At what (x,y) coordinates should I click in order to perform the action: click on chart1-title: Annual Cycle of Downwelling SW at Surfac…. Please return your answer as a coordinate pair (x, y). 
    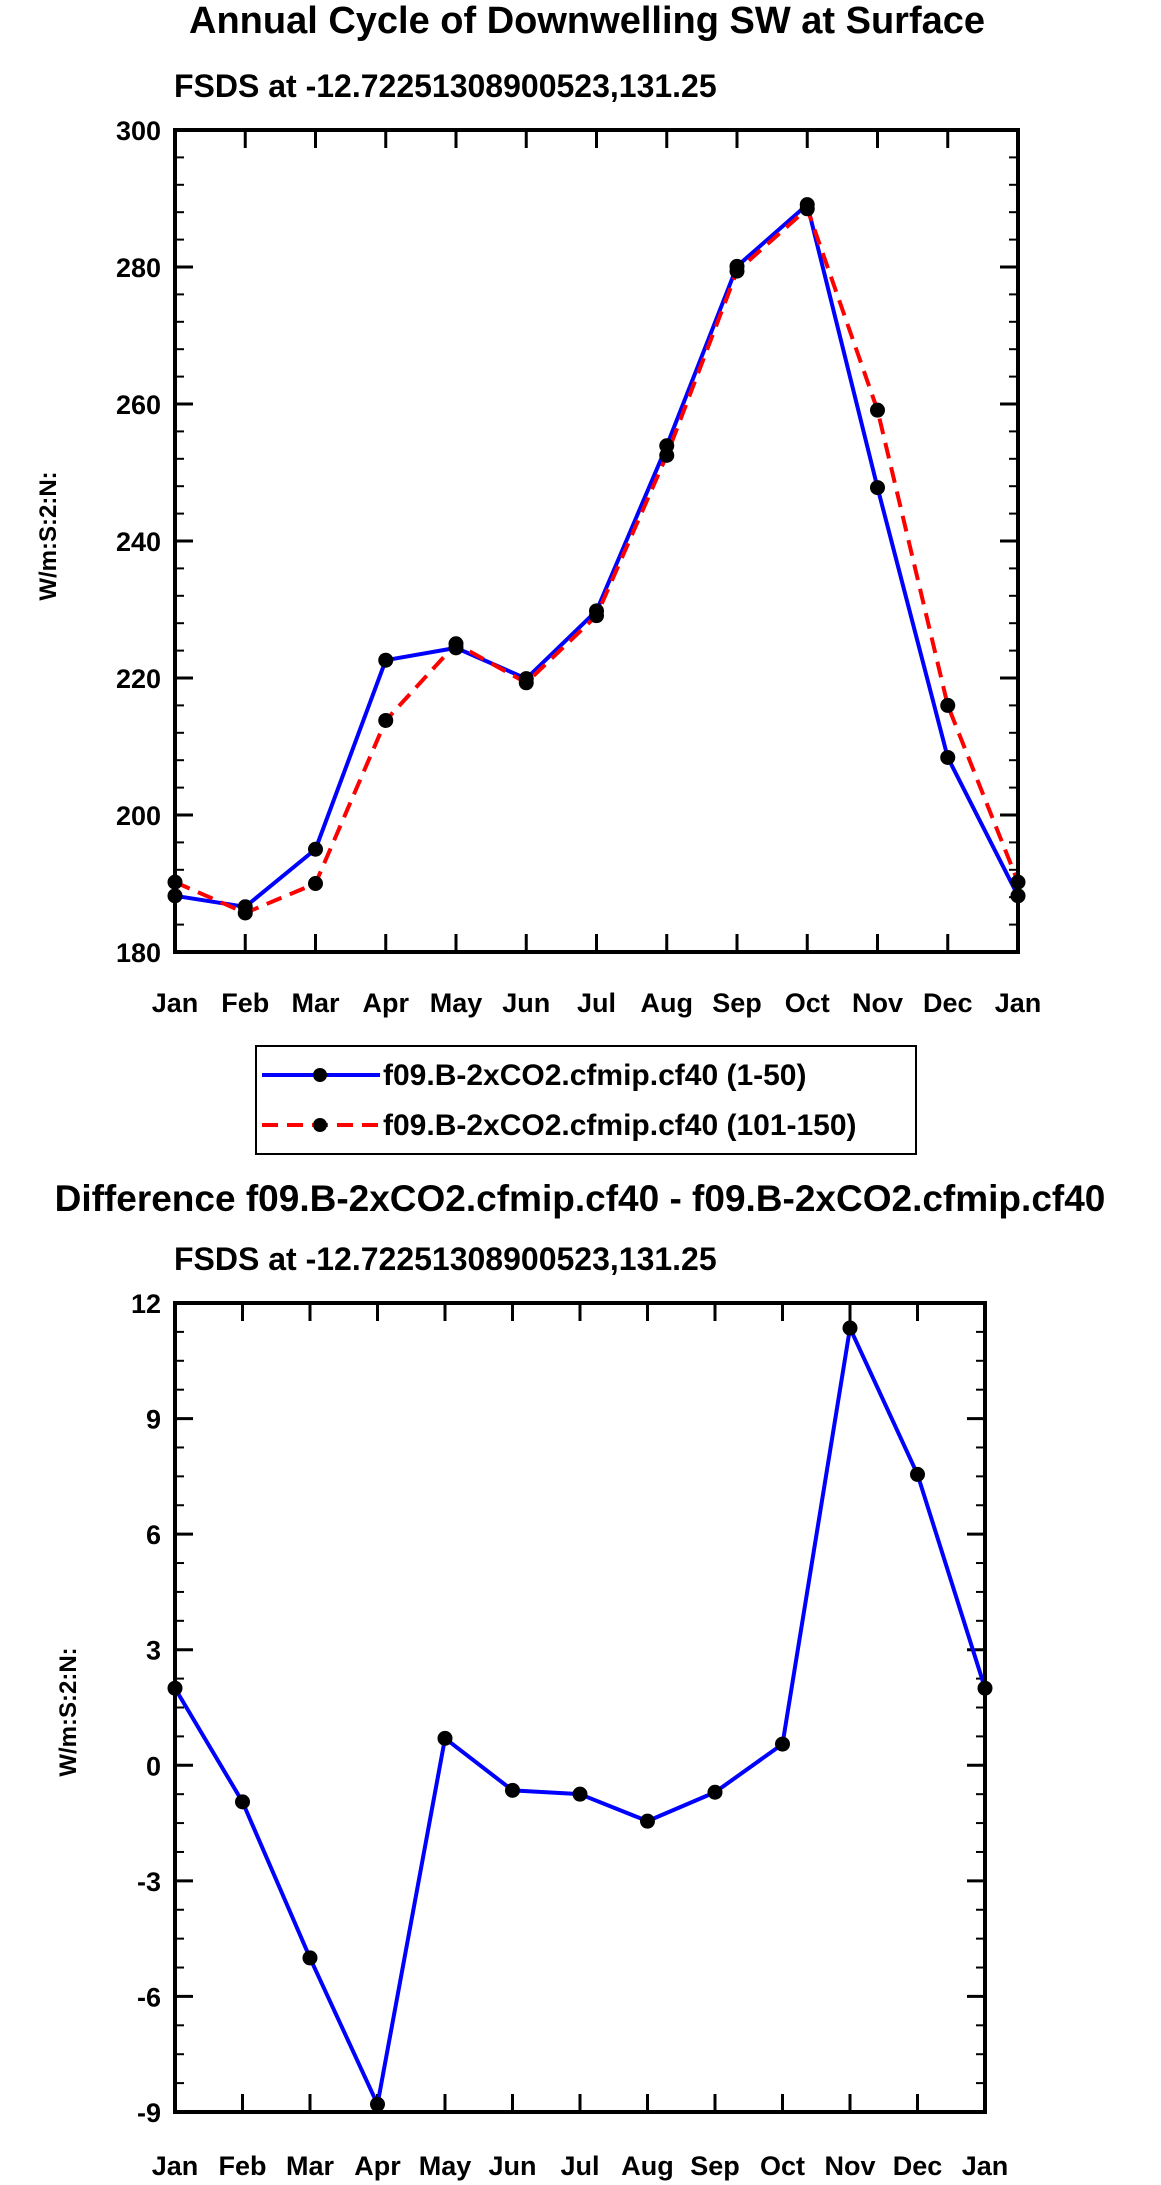
    Looking at the image, I should click on (587, 21).